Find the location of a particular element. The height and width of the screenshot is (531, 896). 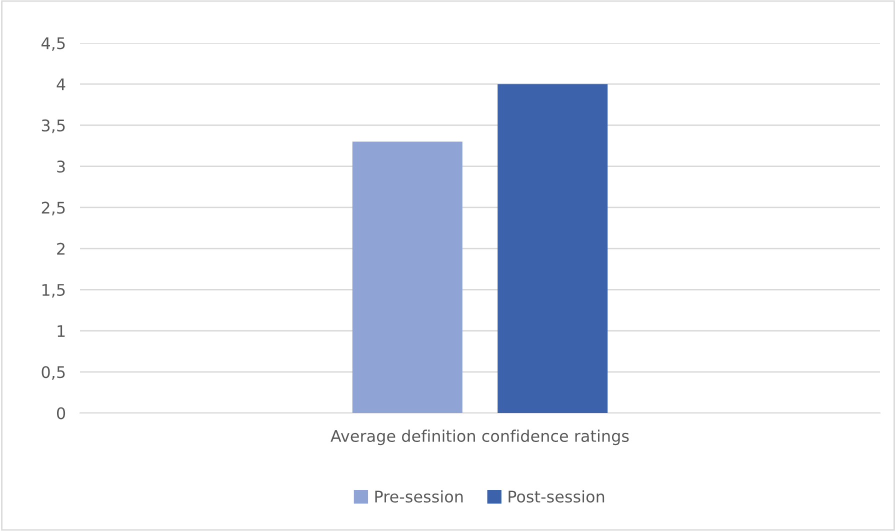

x-tick-label: Average definition confidence ratings is located at coordinates (479, 438).